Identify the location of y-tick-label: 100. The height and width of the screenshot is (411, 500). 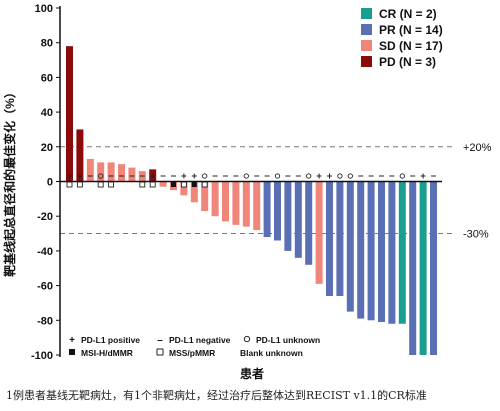
(44, 9).